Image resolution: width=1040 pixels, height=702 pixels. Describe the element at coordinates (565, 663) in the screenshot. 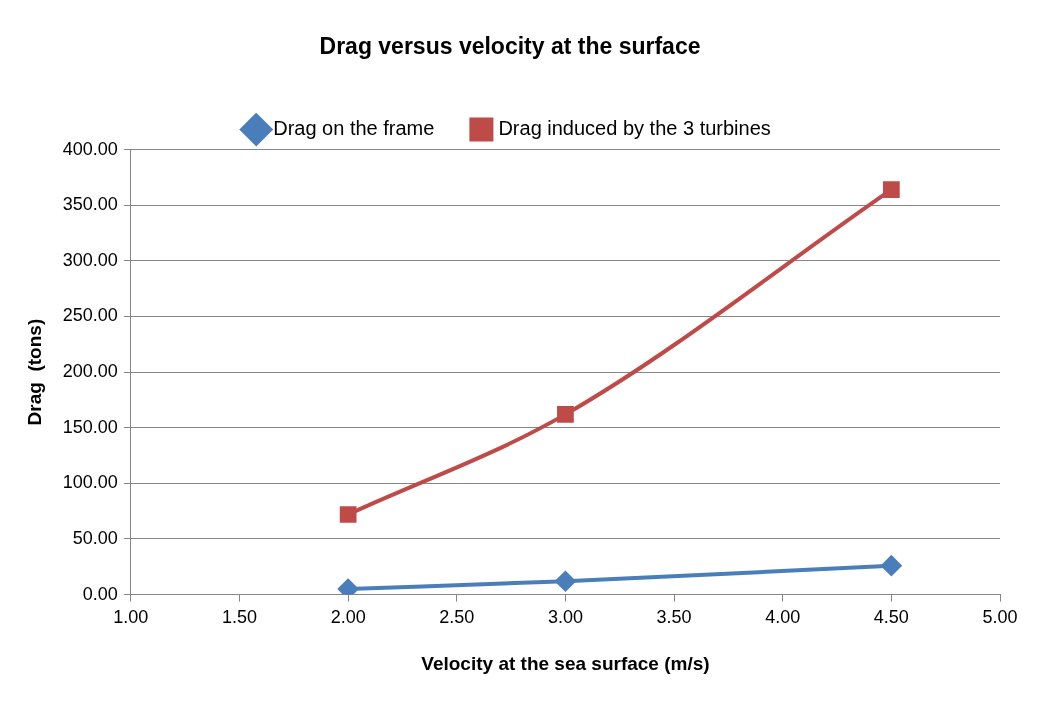

I see `x-axis-title: Velocity at the sea surface (m/s)` at that location.